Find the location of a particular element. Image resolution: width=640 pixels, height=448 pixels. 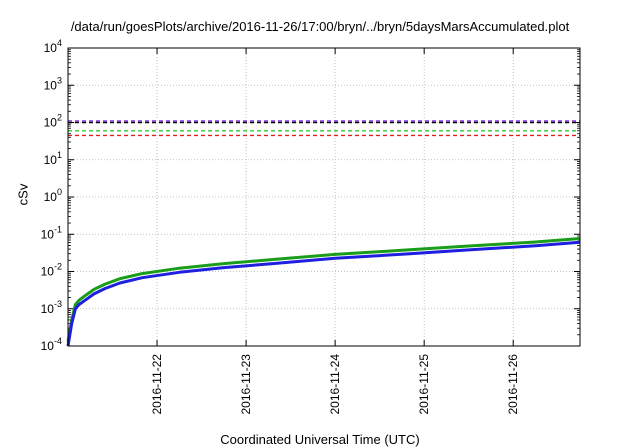

x-tick-label: 2016-11-24 is located at coordinates (335, 384).